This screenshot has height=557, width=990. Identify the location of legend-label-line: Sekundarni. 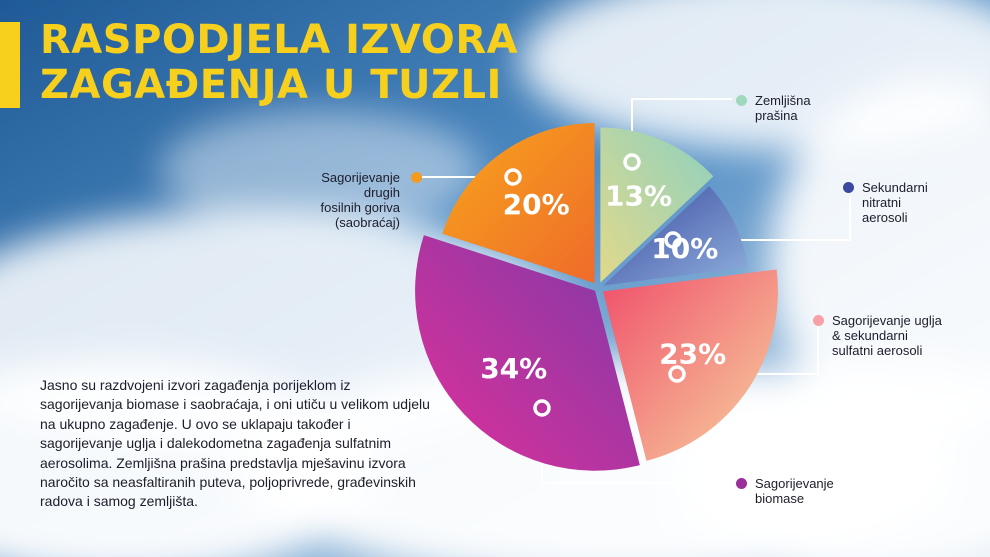
(895, 187).